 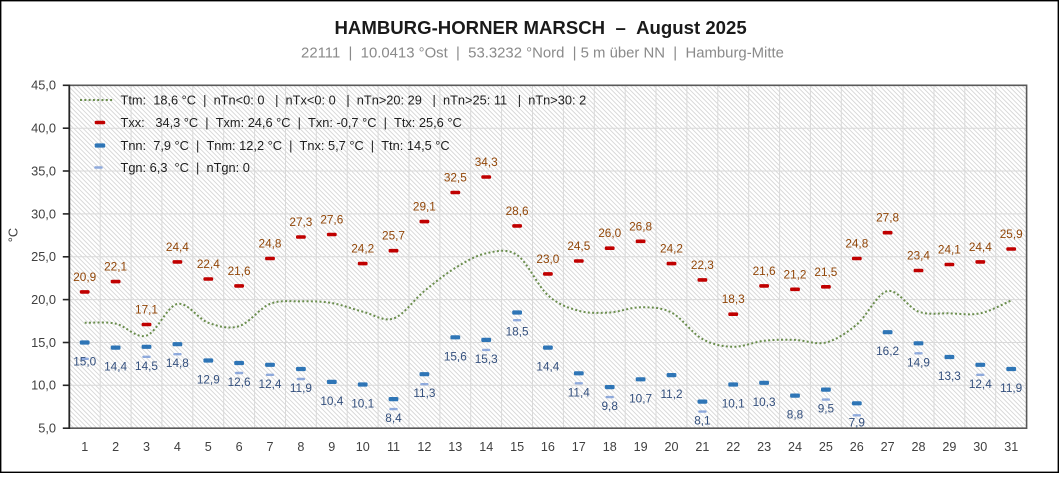 I want to click on svg-text: 31, so click(x=1011, y=447).